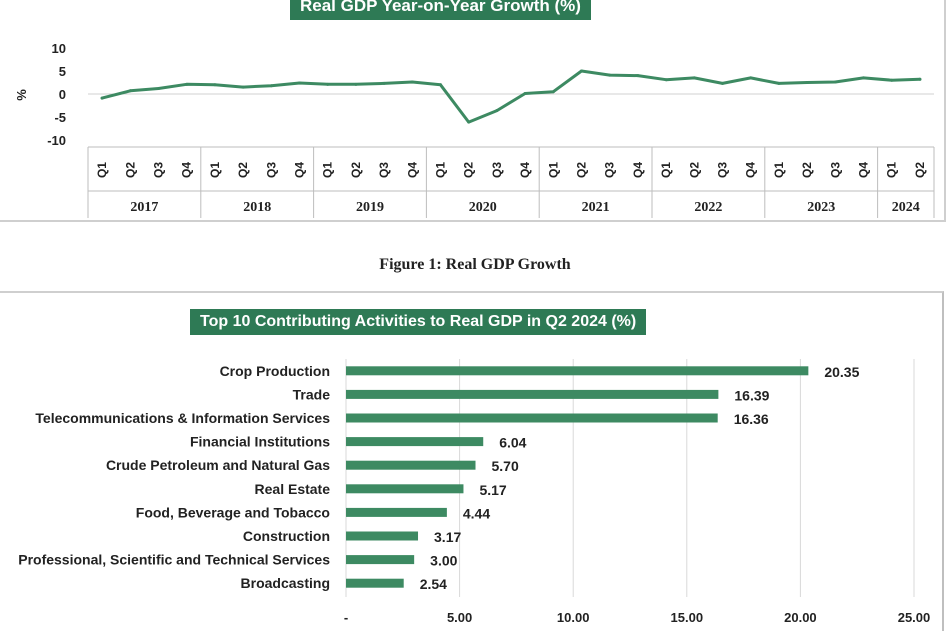  What do you see at coordinates (447, 537) in the screenshot?
I see `data-label: 3.17` at bounding box center [447, 537].